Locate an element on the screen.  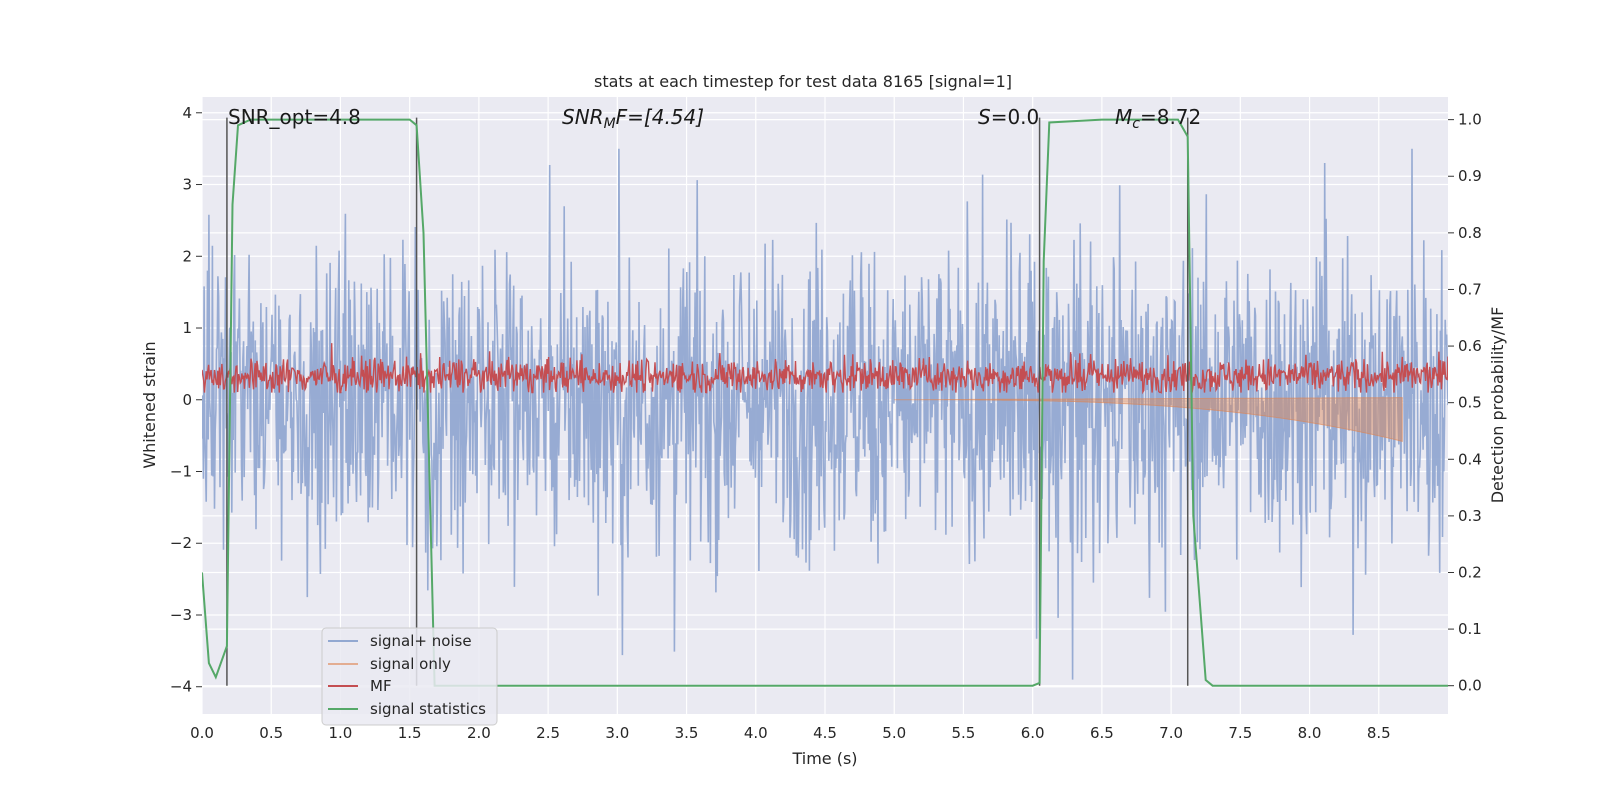
y-tick-label-left: 1 is located at coordinates (187, 328).